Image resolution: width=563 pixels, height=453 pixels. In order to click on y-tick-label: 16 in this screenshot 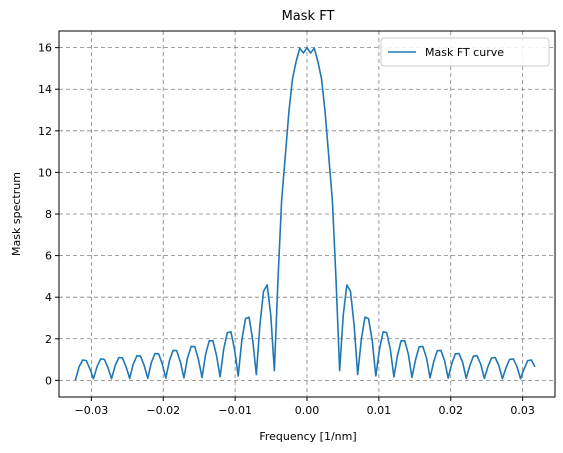, I will do `click(45, 48)`.